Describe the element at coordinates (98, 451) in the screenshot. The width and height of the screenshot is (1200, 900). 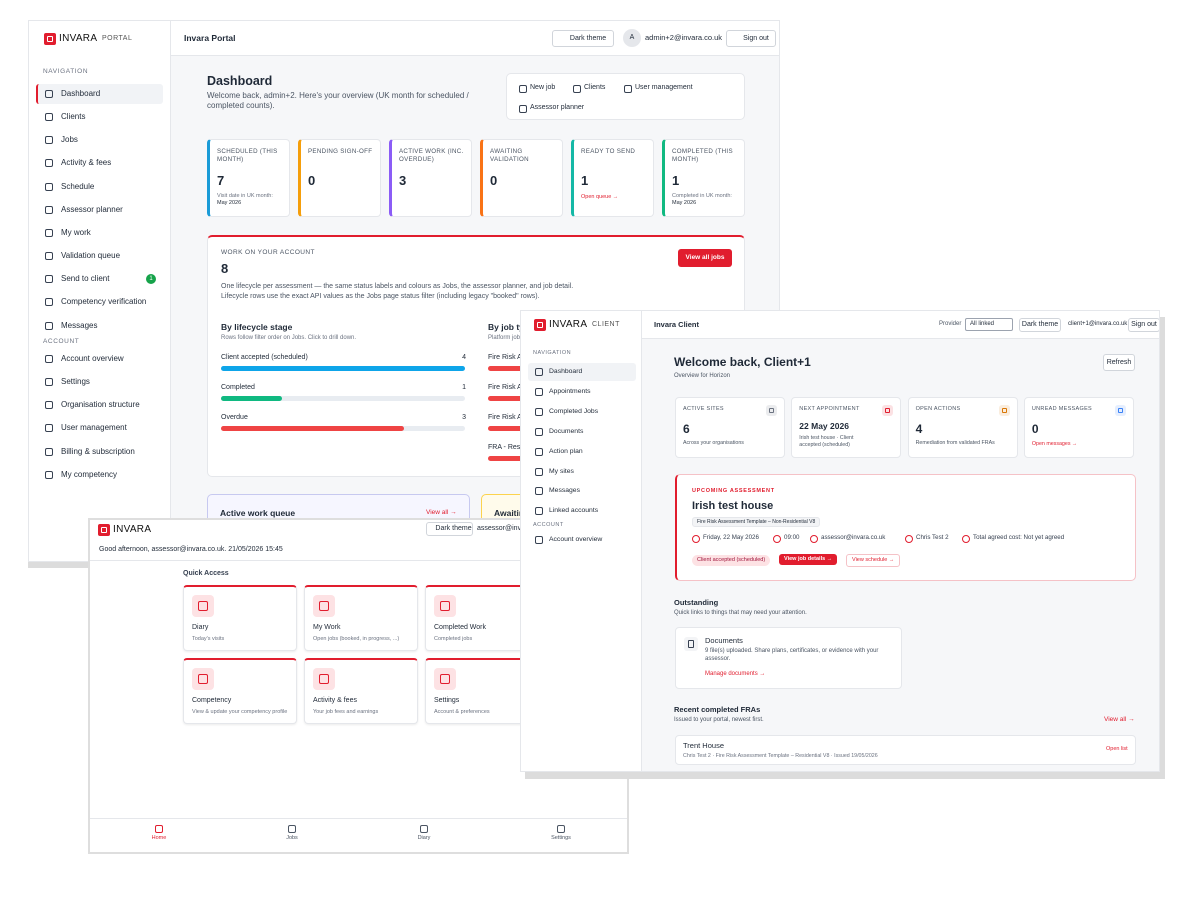
I see `nav-item: Billing & subscription` at that location.